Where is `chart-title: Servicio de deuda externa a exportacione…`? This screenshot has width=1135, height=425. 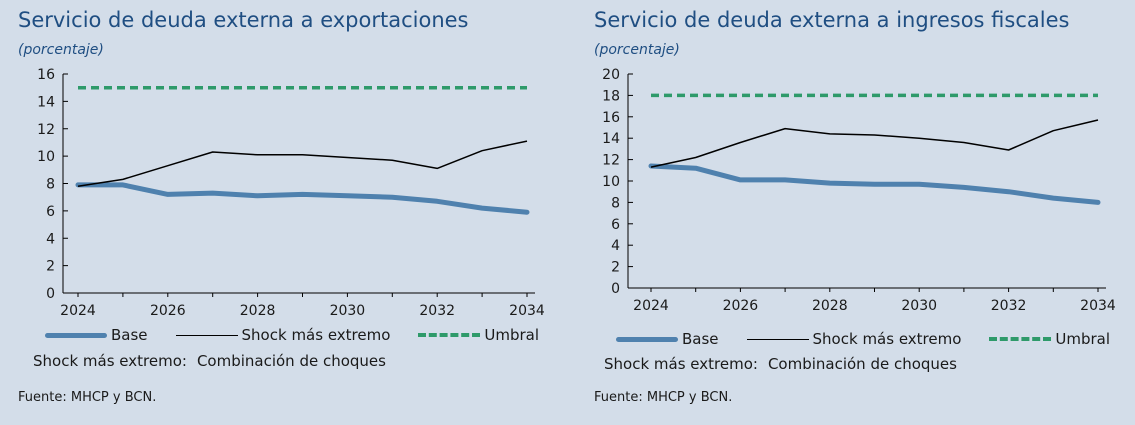 chart-title: Servicio de deuda externa a exportacione… is located at coordinates (243, 20).